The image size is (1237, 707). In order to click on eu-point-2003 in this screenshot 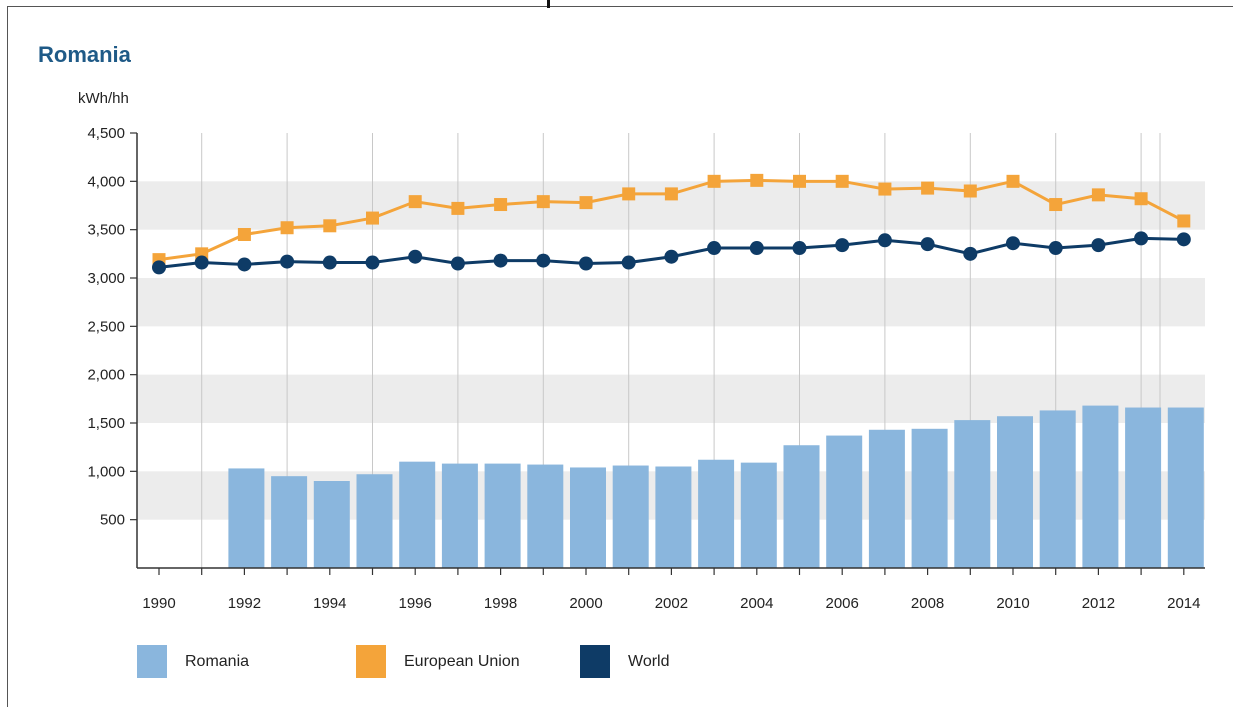, I will do `click(714, 181)`.